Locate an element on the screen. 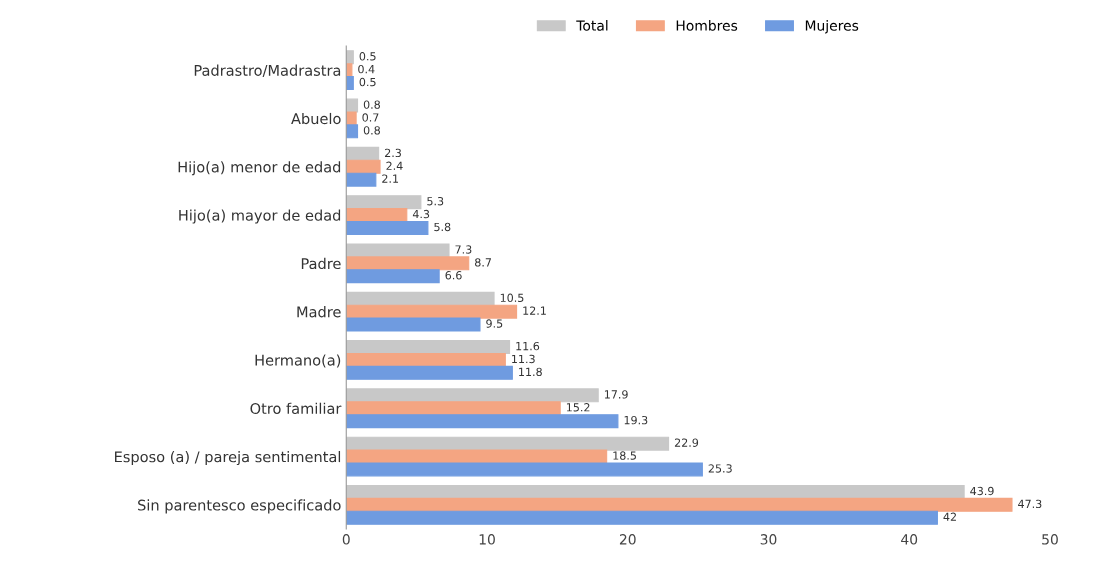  data-label: 11.6 is located at coordinates (528, 346).